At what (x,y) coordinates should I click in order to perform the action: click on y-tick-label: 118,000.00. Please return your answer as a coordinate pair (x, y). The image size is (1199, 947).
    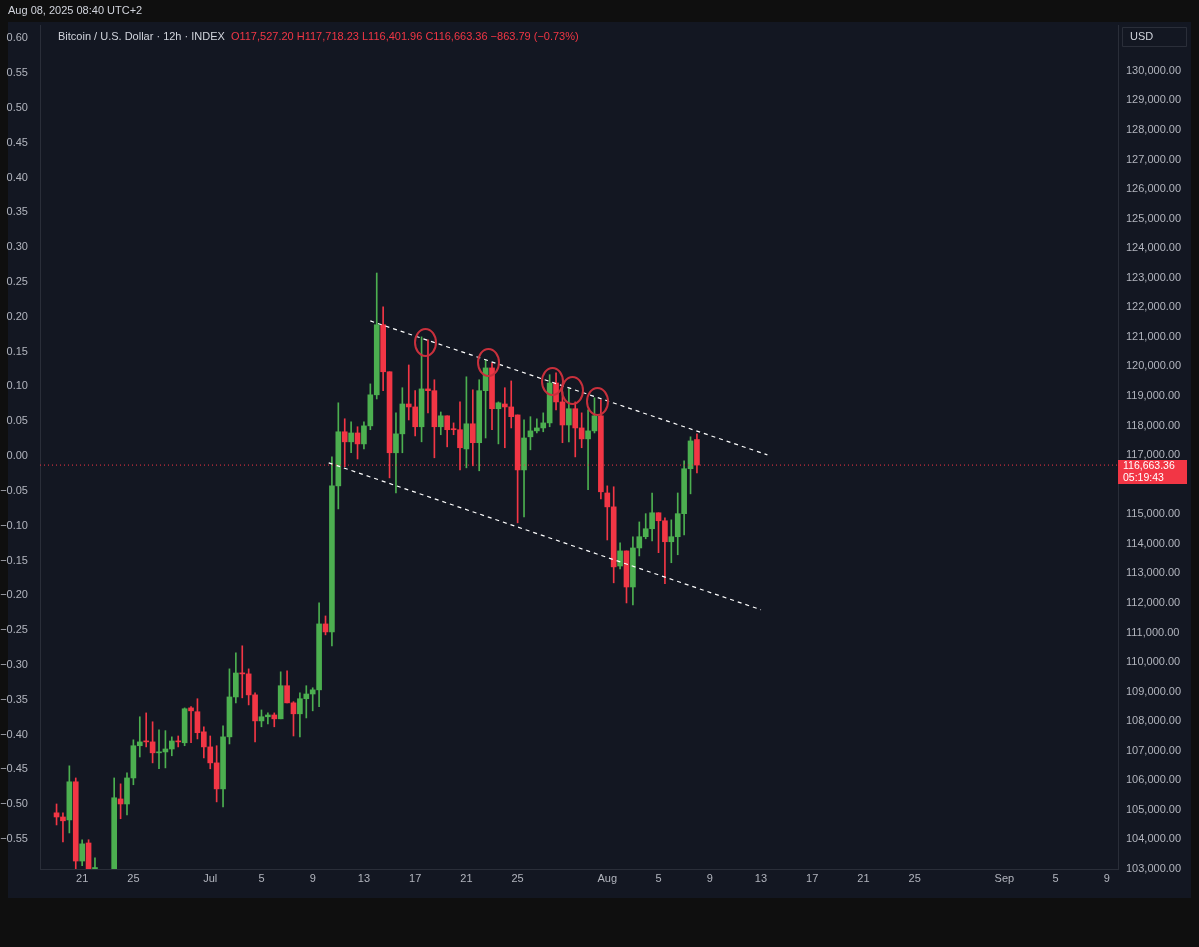
    Looking at the image, I should click on (1153, 424).